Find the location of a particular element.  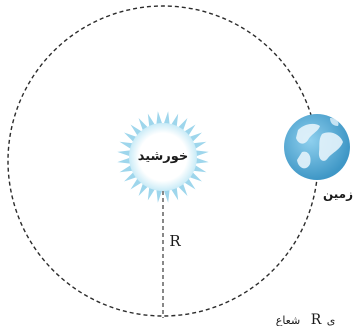

sun-icon is located at coordinates (163, 157).